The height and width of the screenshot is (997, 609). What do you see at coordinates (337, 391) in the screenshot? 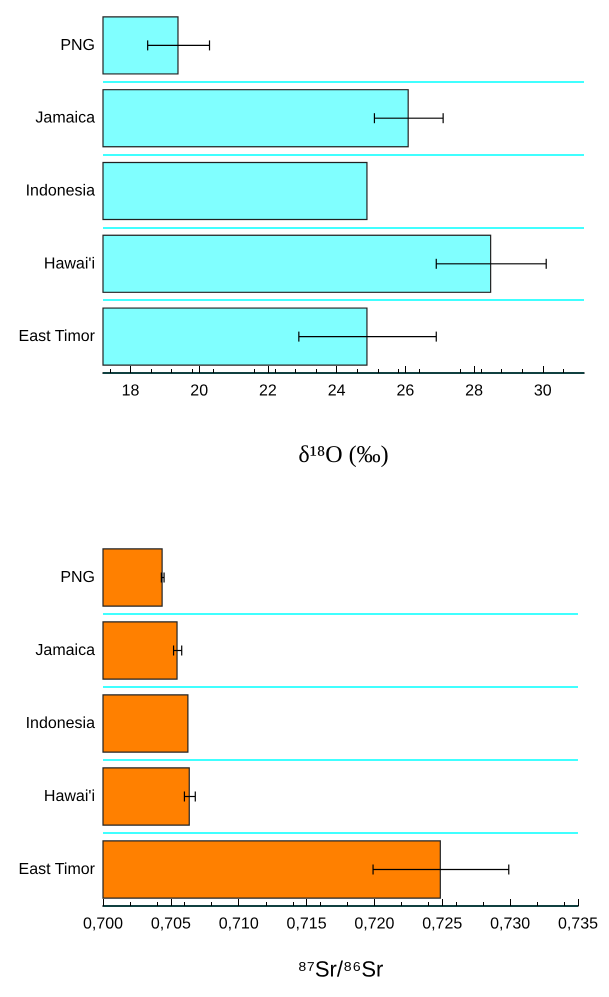
I see `x-tick-label: 24` at bounding box center [337, 391].